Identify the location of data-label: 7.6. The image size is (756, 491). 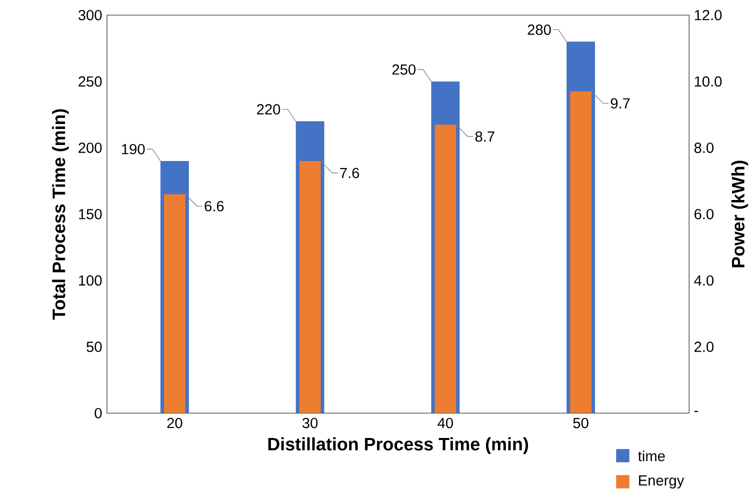
(350, 173).